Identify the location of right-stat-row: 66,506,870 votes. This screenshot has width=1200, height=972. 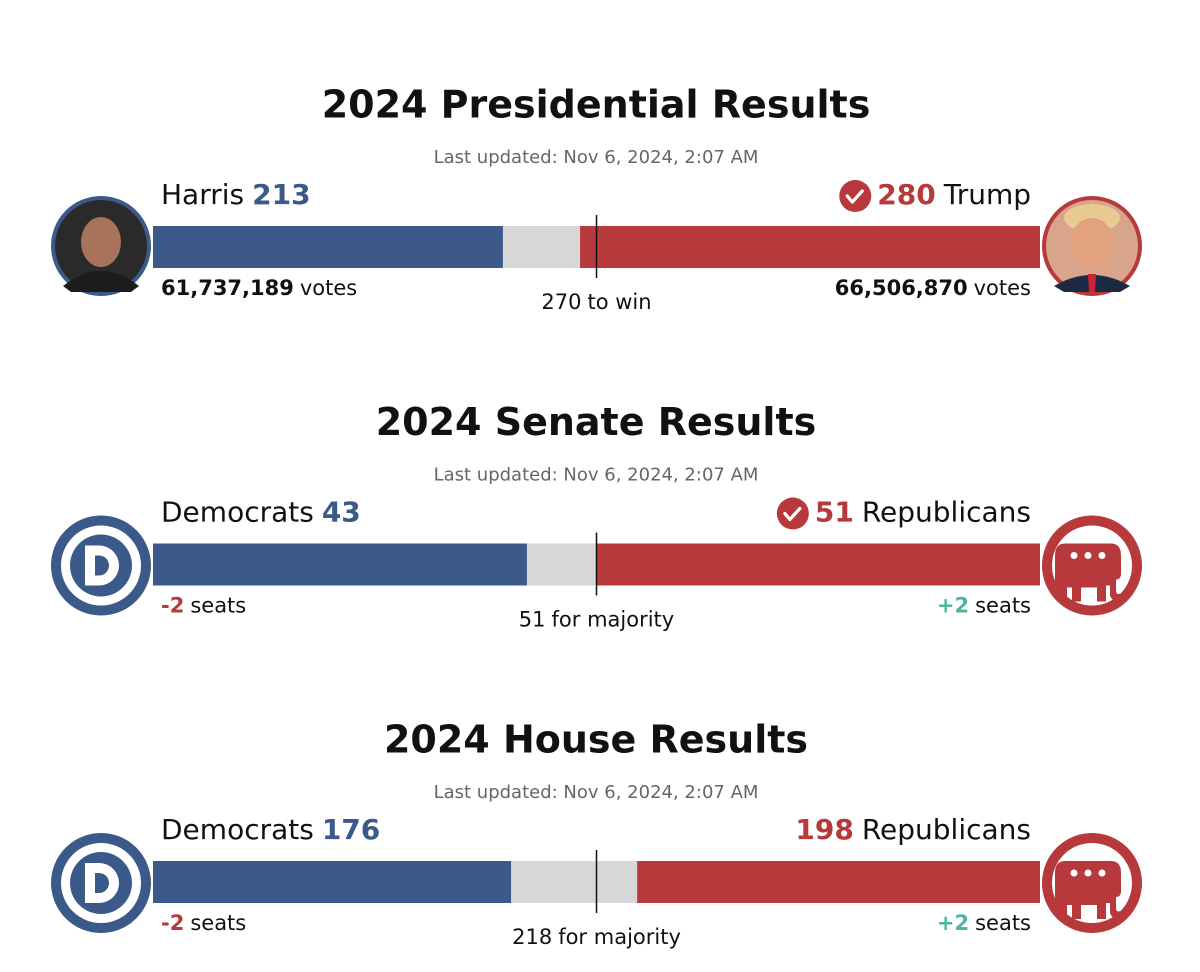
(933, 288).